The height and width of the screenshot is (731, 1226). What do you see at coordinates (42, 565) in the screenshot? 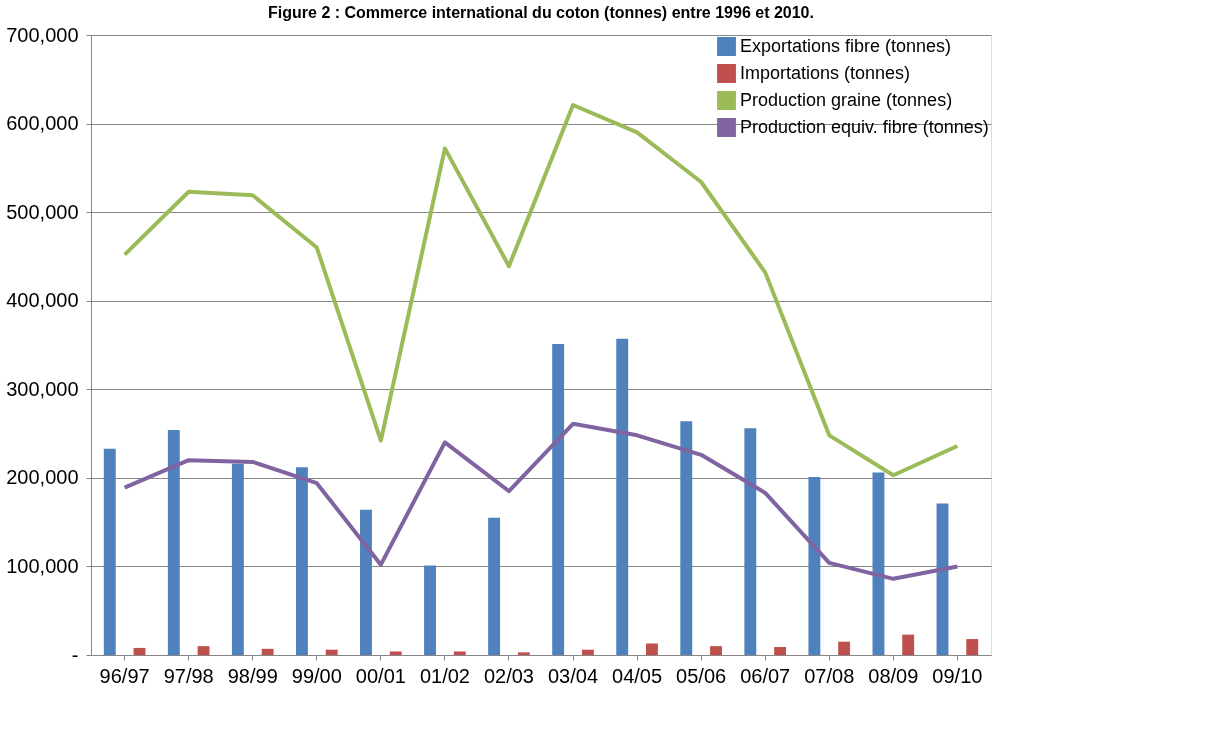
I see `y-tick-label: 100,000` at bounding box center [42, 565].